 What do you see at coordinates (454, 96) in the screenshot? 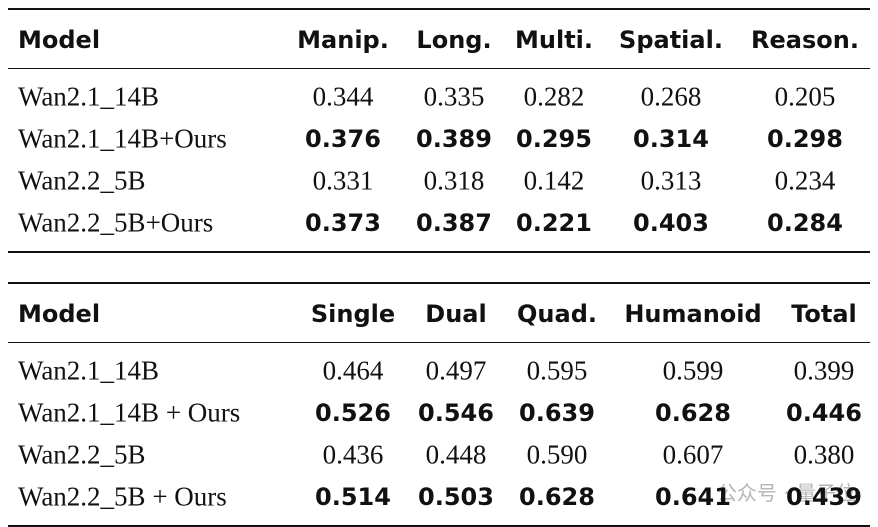
I see `cell: 0.335` at bounding box center [454, 96].